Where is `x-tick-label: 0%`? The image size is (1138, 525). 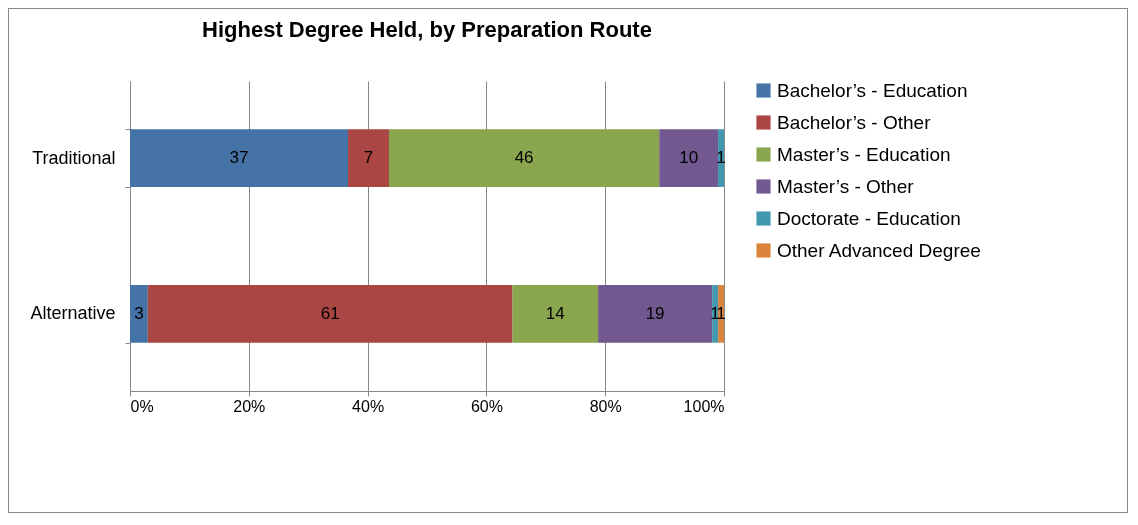
x-tick-label: 0% is located at coordinates (142, 406).